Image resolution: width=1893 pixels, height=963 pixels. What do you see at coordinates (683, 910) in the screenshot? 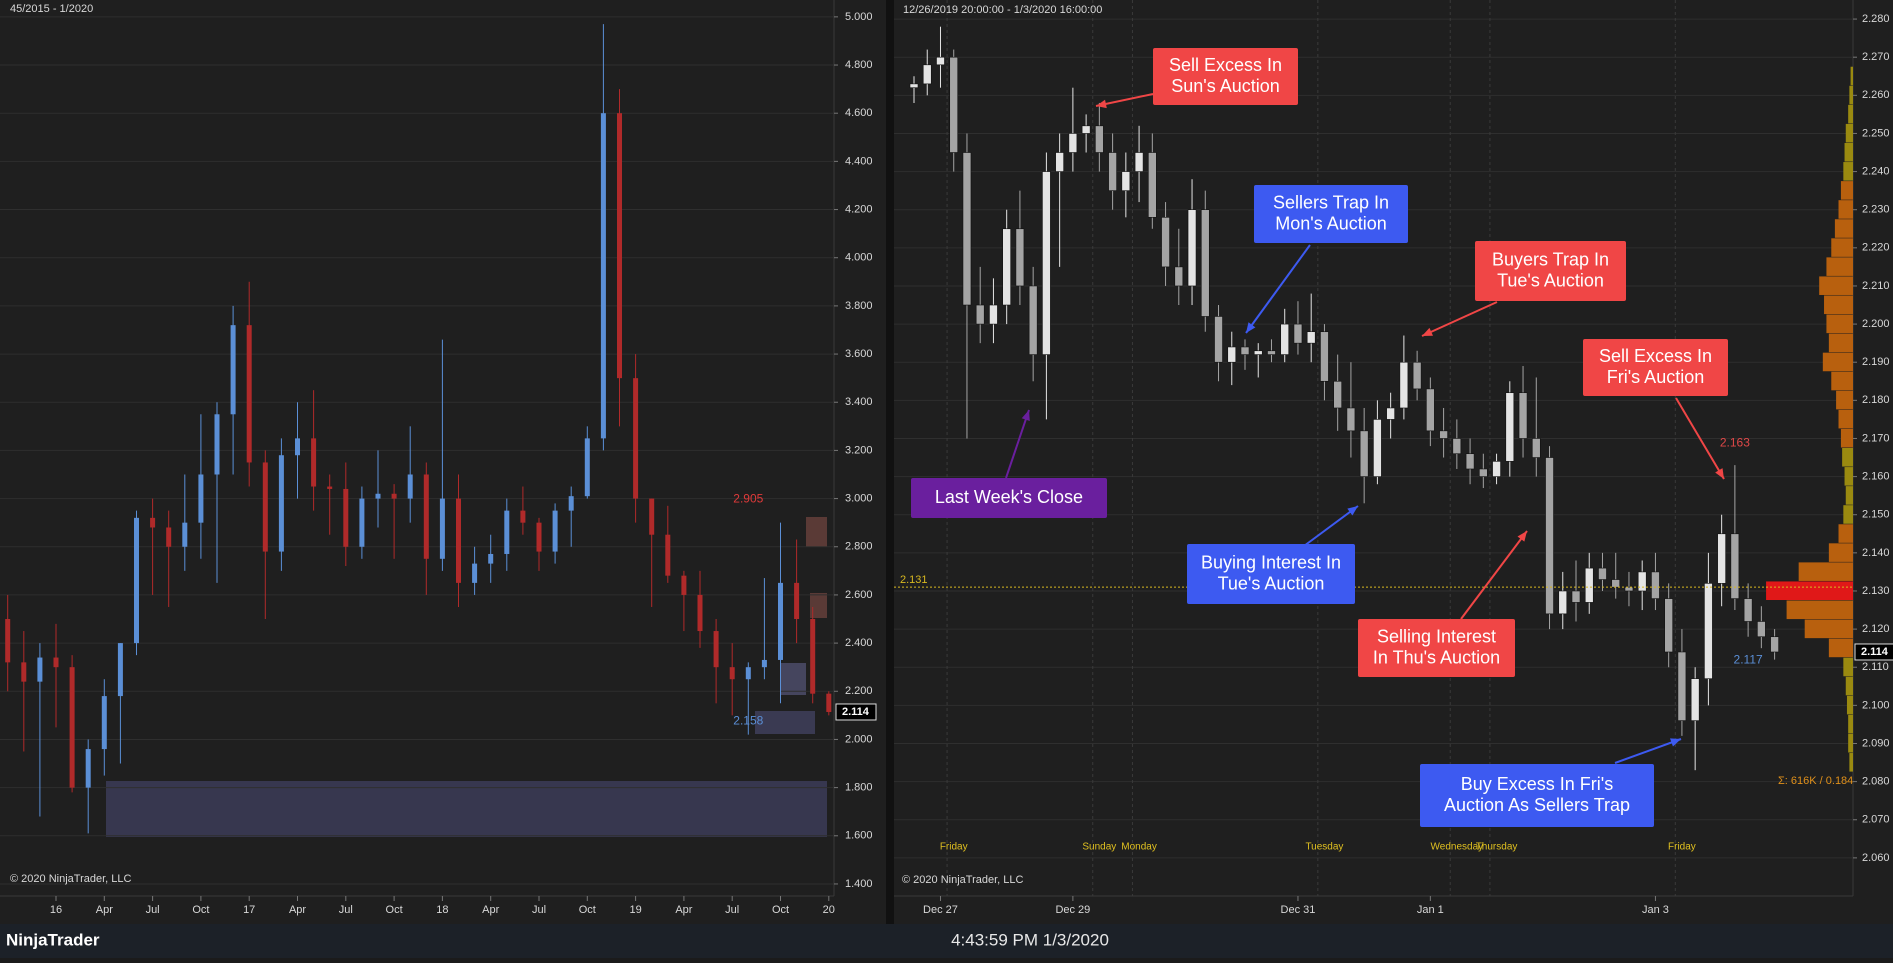
I see `x-tick-label: Apr` at bounding box center [683, 910].